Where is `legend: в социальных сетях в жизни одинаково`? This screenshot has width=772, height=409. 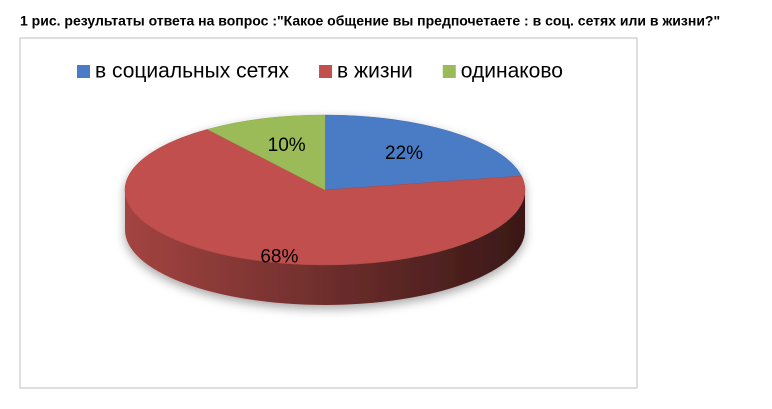
legend: в социальных сетях в жизни одинаково is located at coordinates (320, 71).